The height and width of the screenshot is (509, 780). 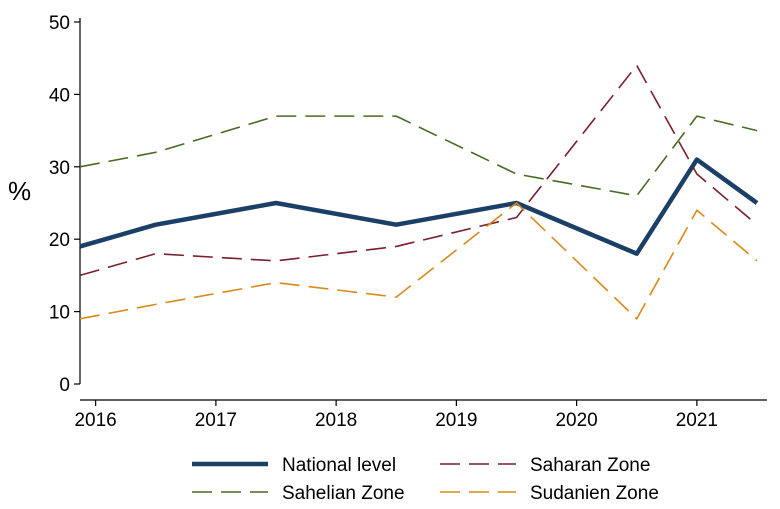 I want to click on legend-label-sudanien: Sudanien Zone, so click(x=594, y=493).